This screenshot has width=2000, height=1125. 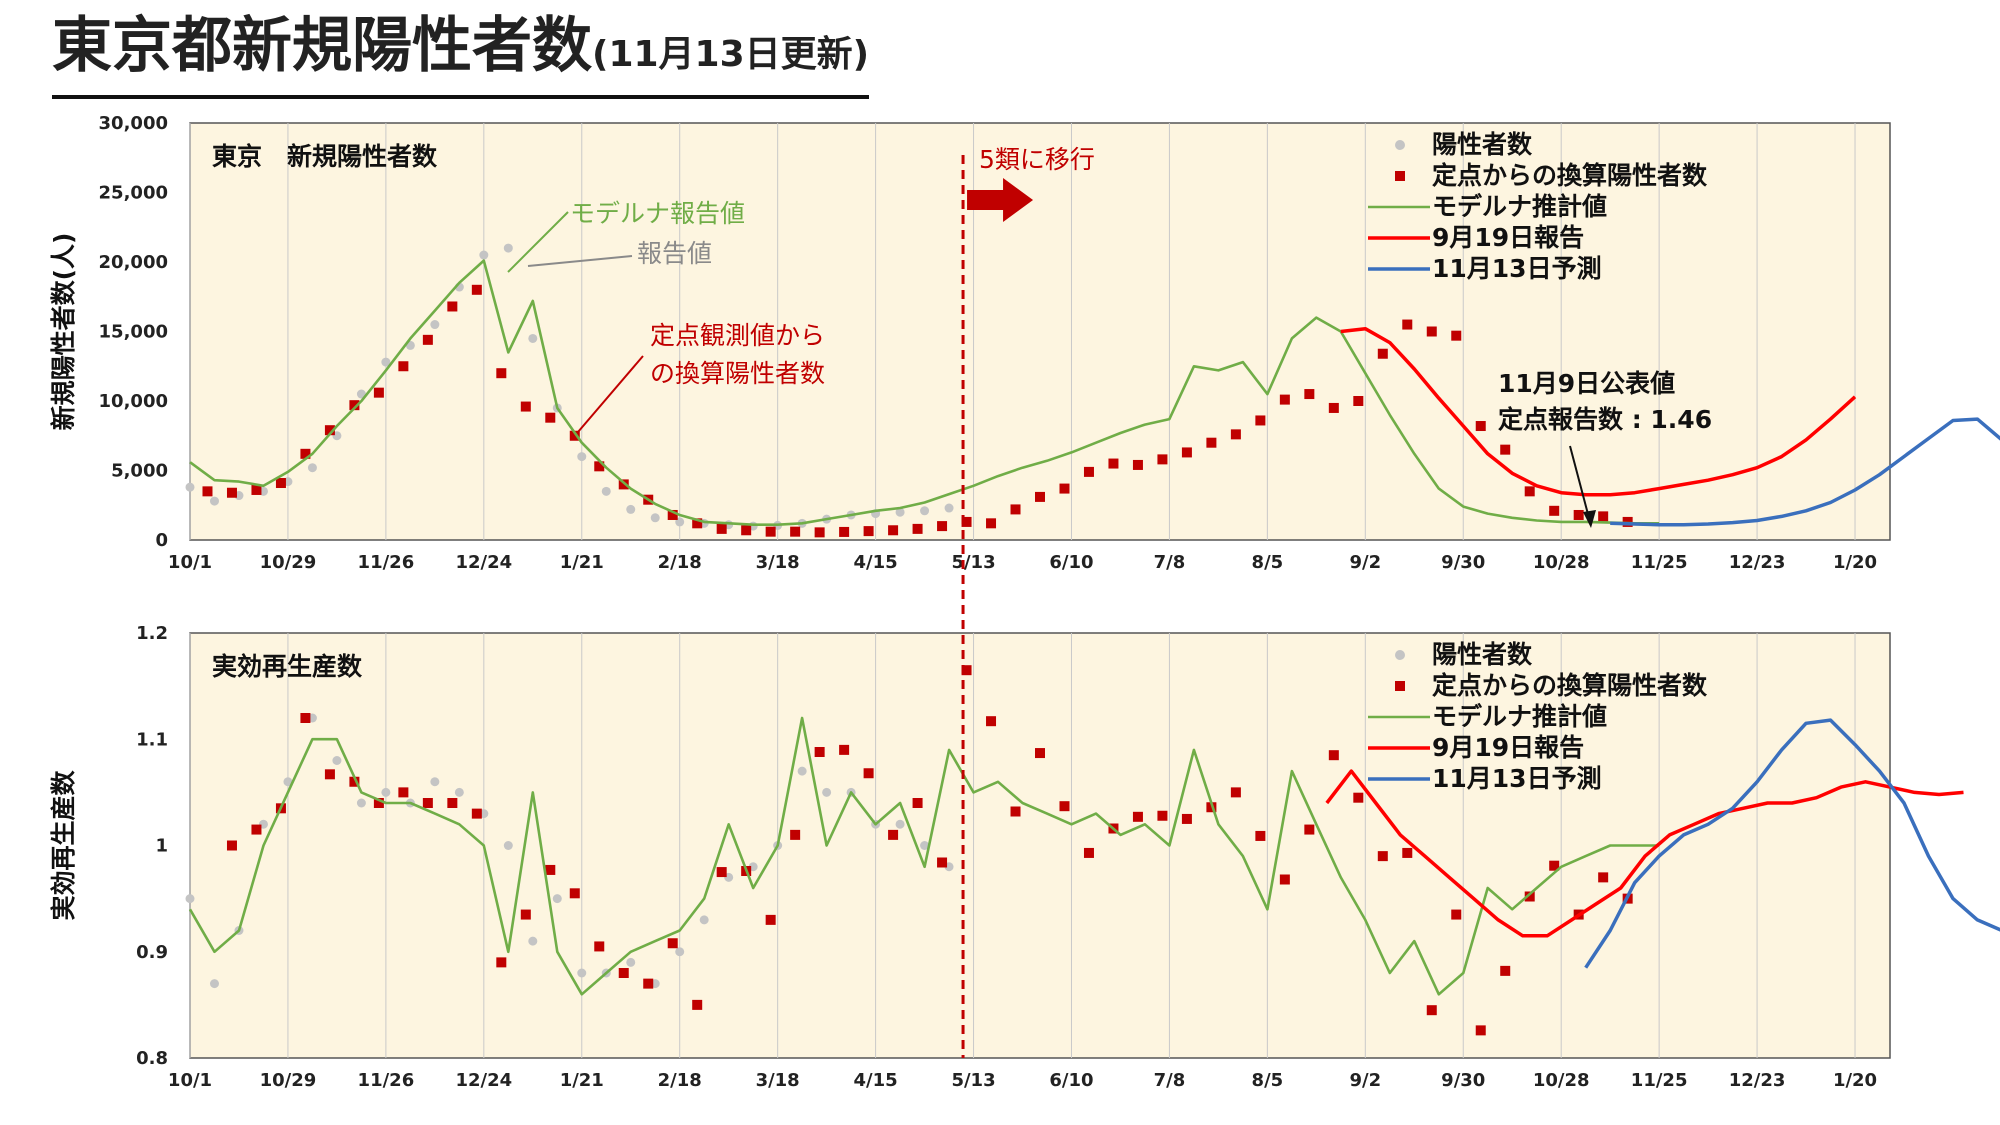 I want to click on annotation-reported: 報告値, so click(x=674, y=253).